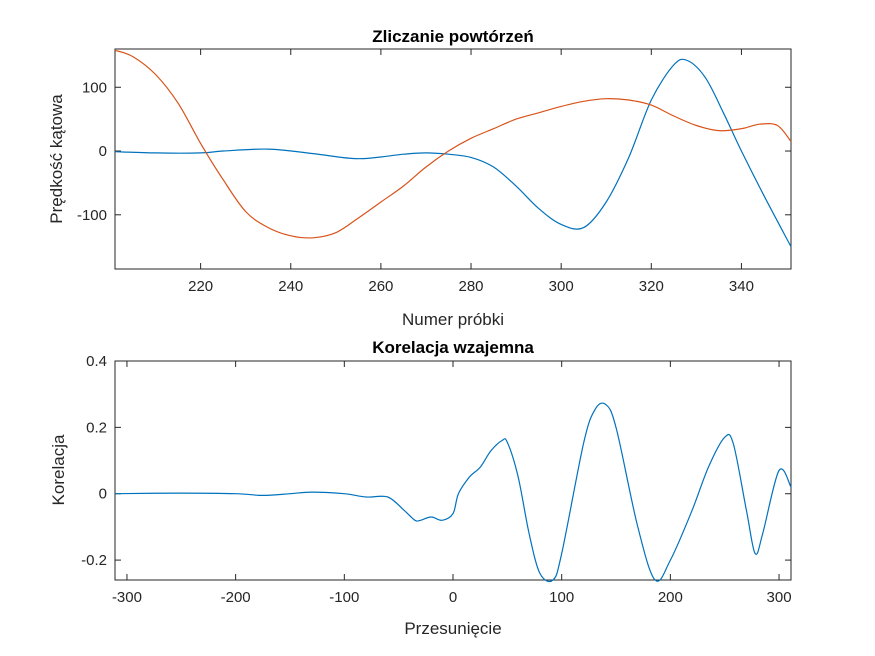 This screenshot has width=875, height=656. I want to click on x-tick-label: 340, so click(741, 286).